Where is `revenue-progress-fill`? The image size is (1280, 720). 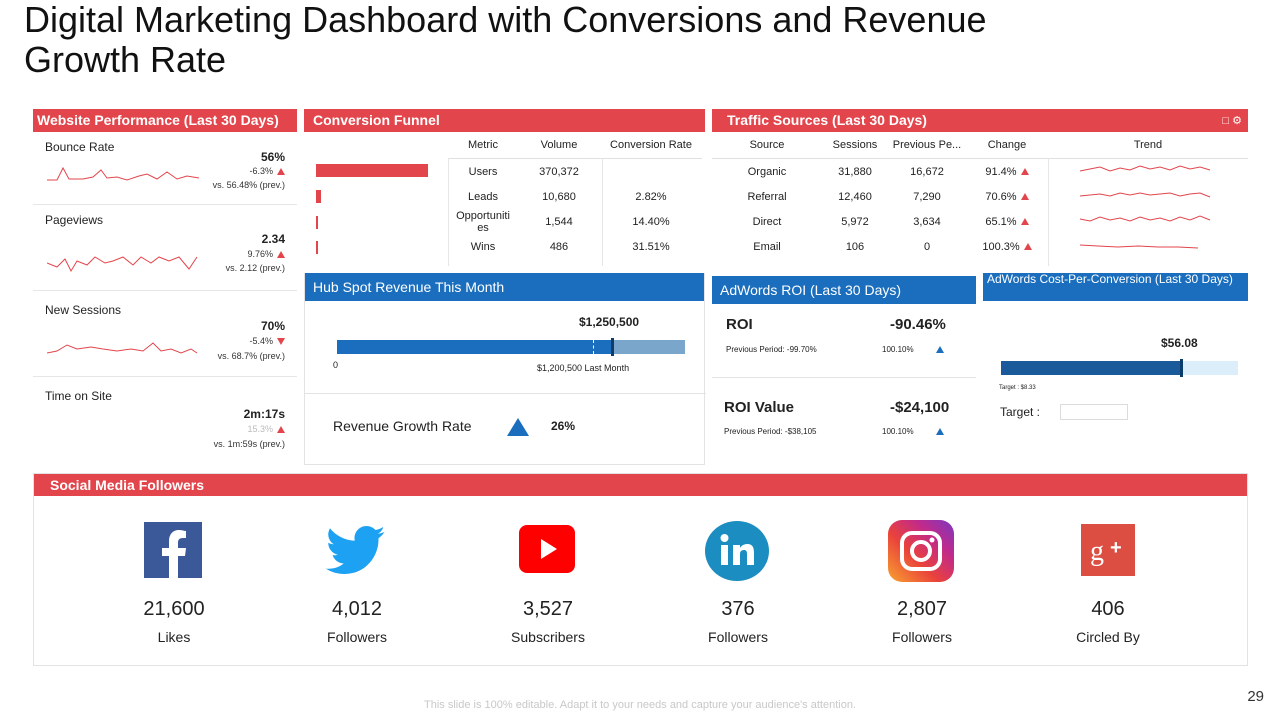
revenue-progress-fill is located at coordinates (474, 347).